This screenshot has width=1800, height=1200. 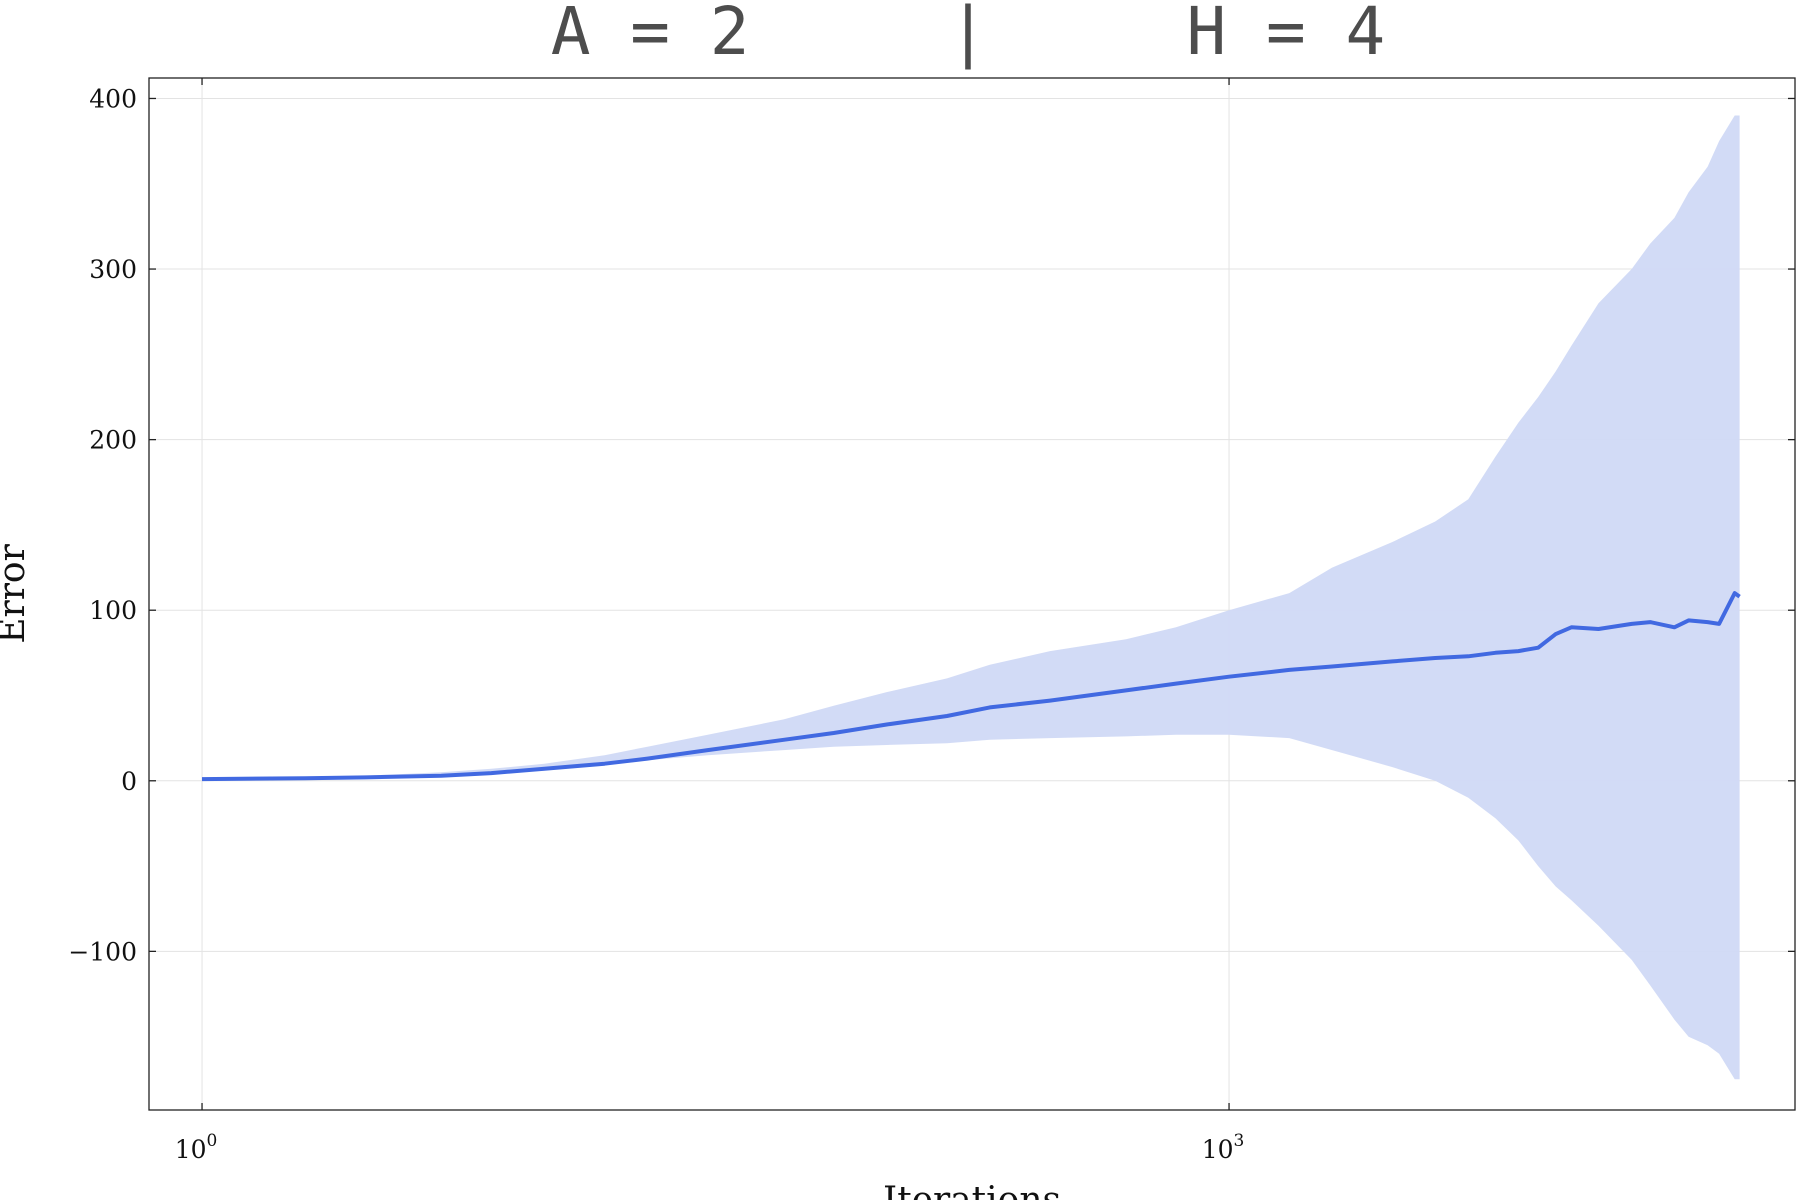 What do you see at coordinates (113, 98) in the screenshot?
I see `y-tick-label: 400` at bounding box center [113, 98].